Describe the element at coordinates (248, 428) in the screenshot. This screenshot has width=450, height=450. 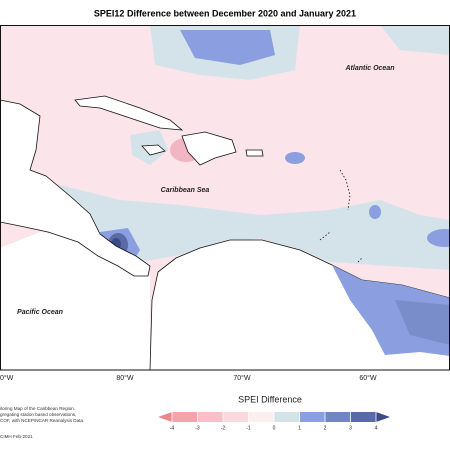
I see `colorbar-tick-label: -1` at that location.